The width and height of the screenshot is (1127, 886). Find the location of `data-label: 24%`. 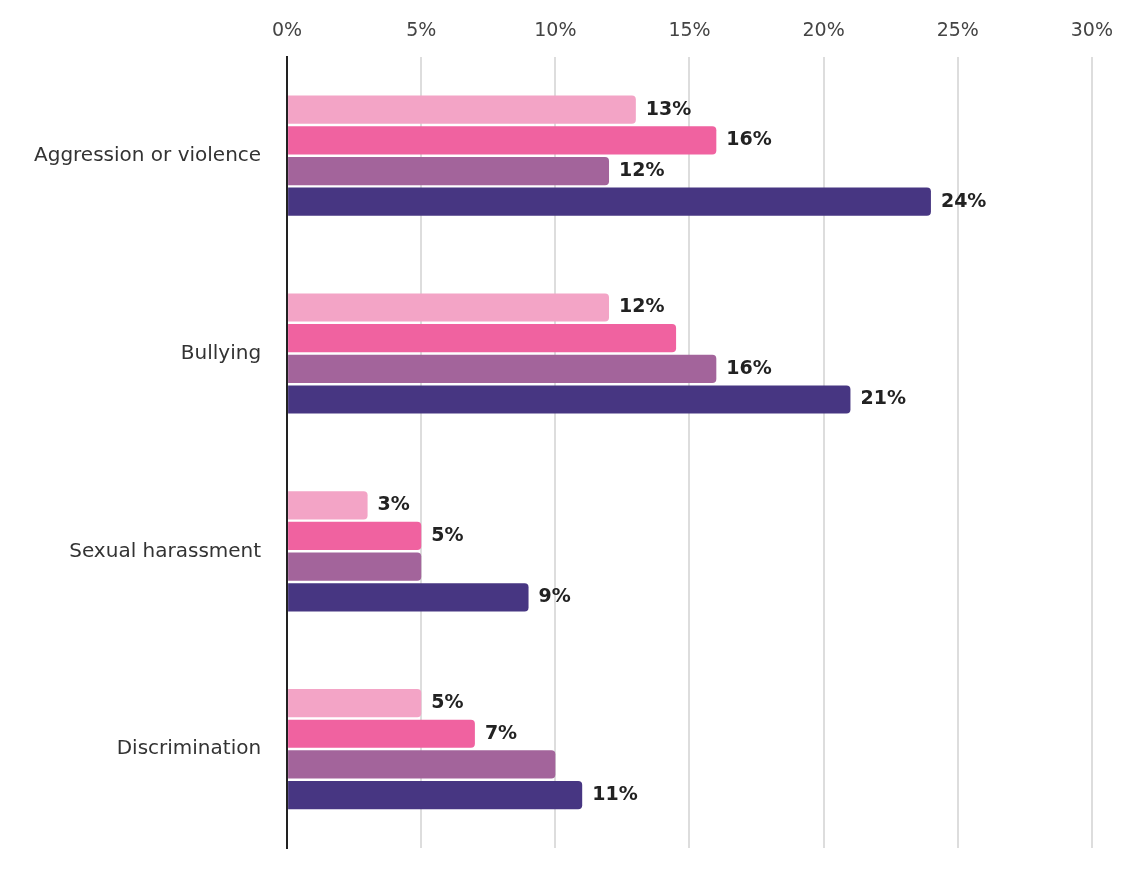

data-label: 24% is located at coordinates (963, 199).